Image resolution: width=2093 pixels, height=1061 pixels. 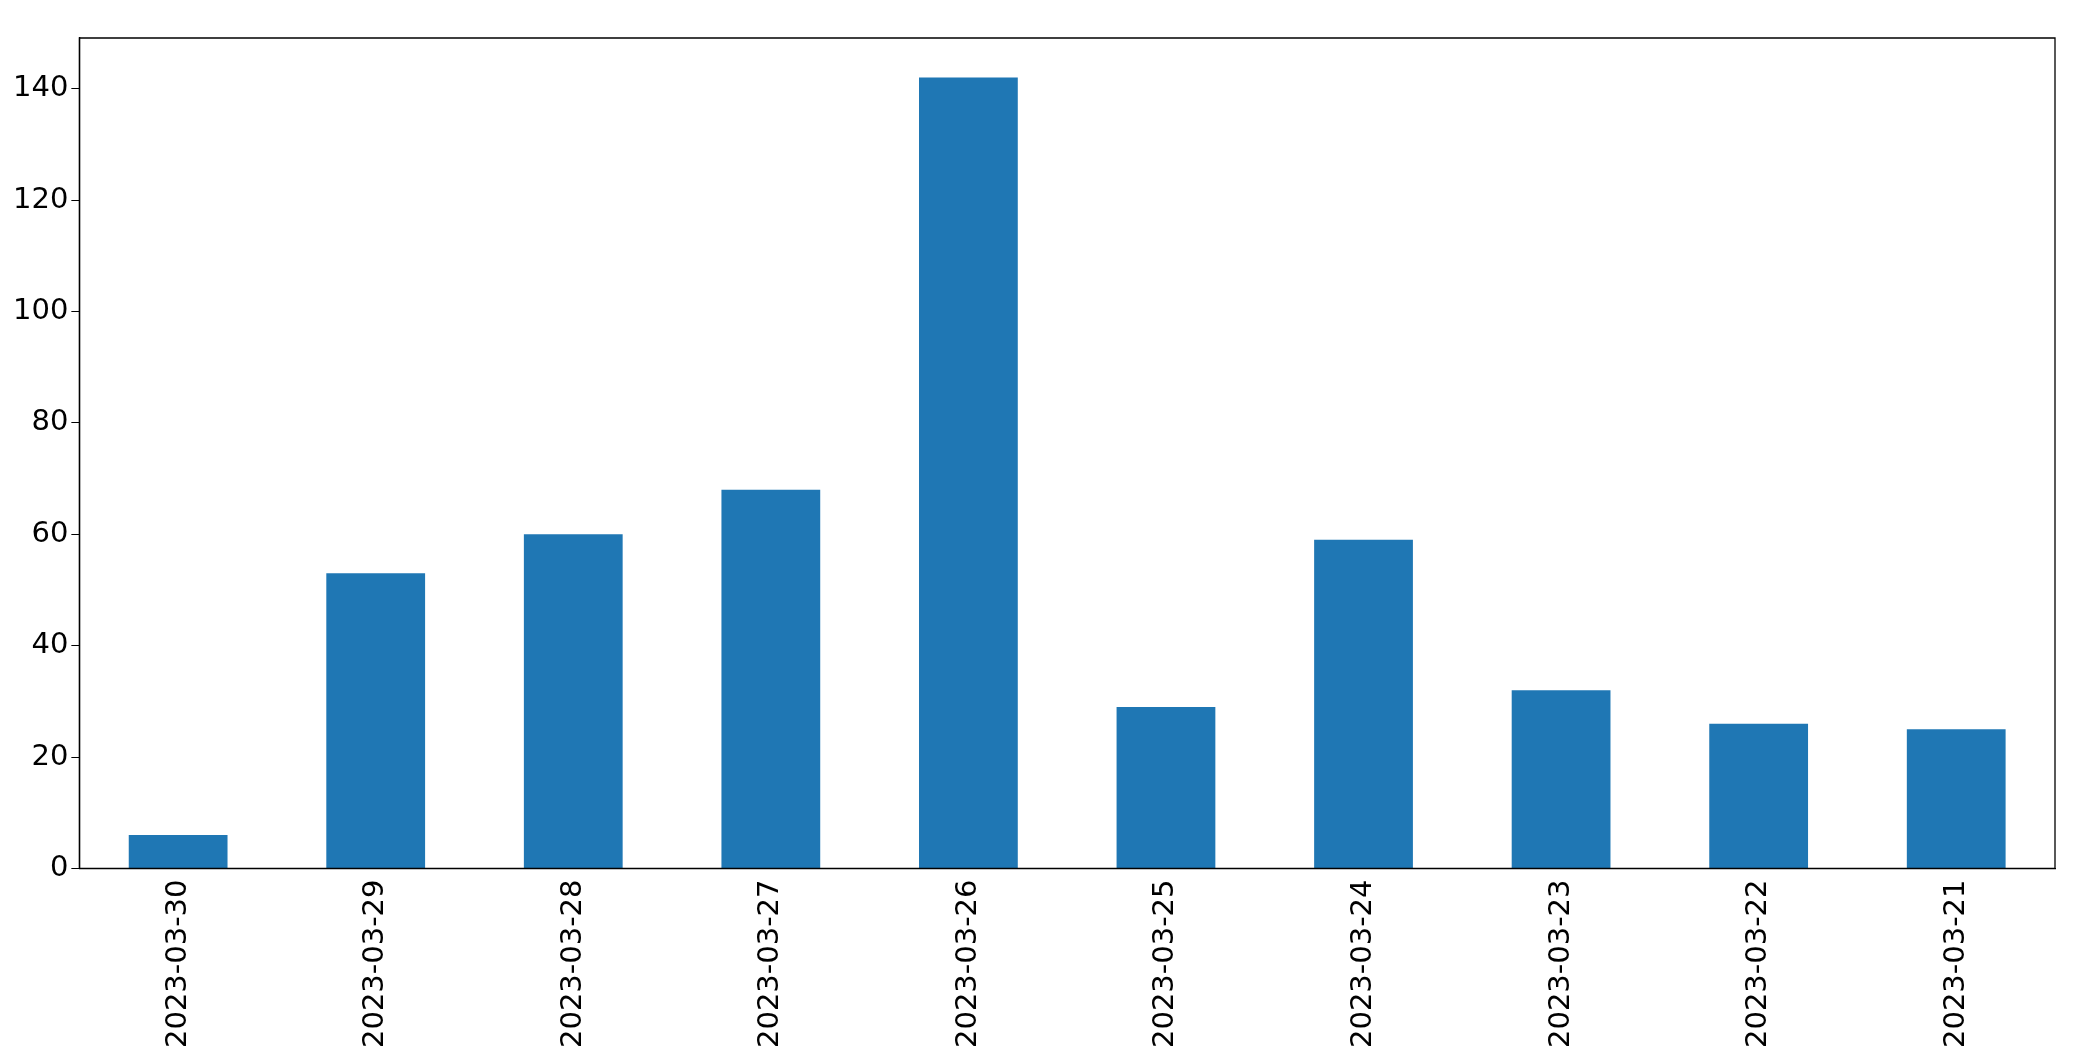 I want to click on y-tick-label: 120, so click(x=40, y=197).